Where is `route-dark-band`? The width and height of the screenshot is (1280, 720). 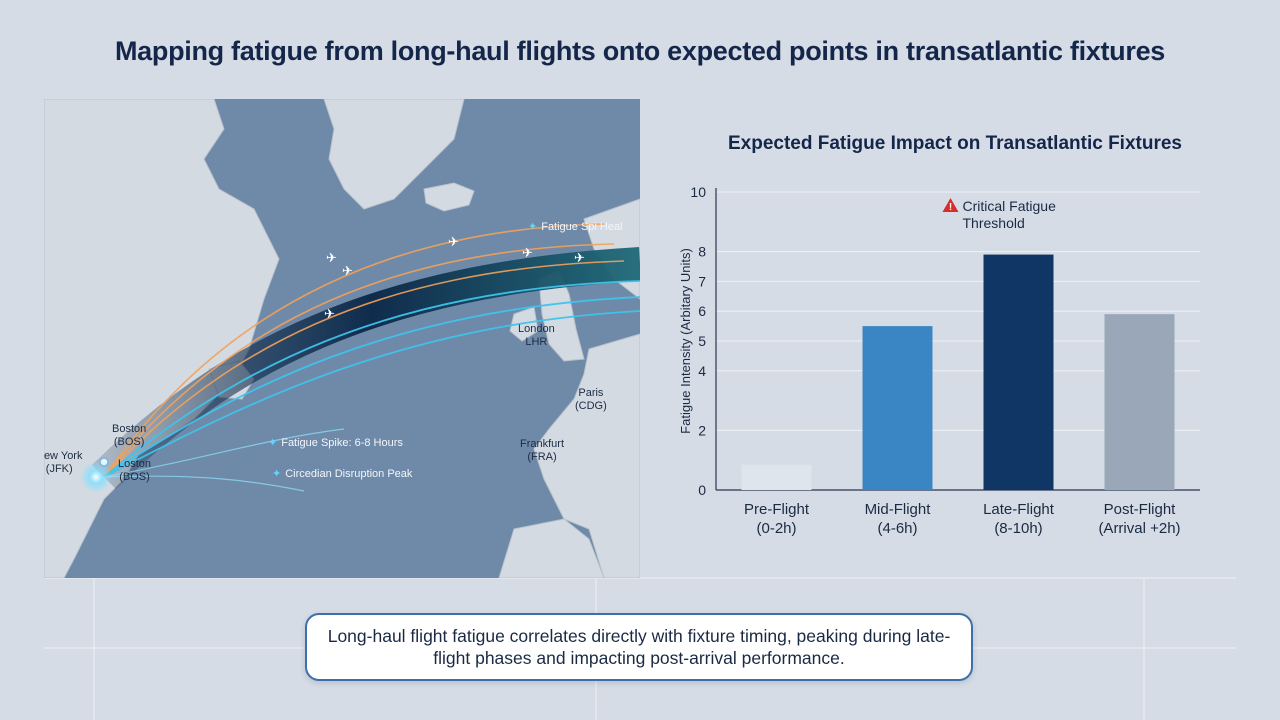 route-dark-band is located at coordinates (366, 368).